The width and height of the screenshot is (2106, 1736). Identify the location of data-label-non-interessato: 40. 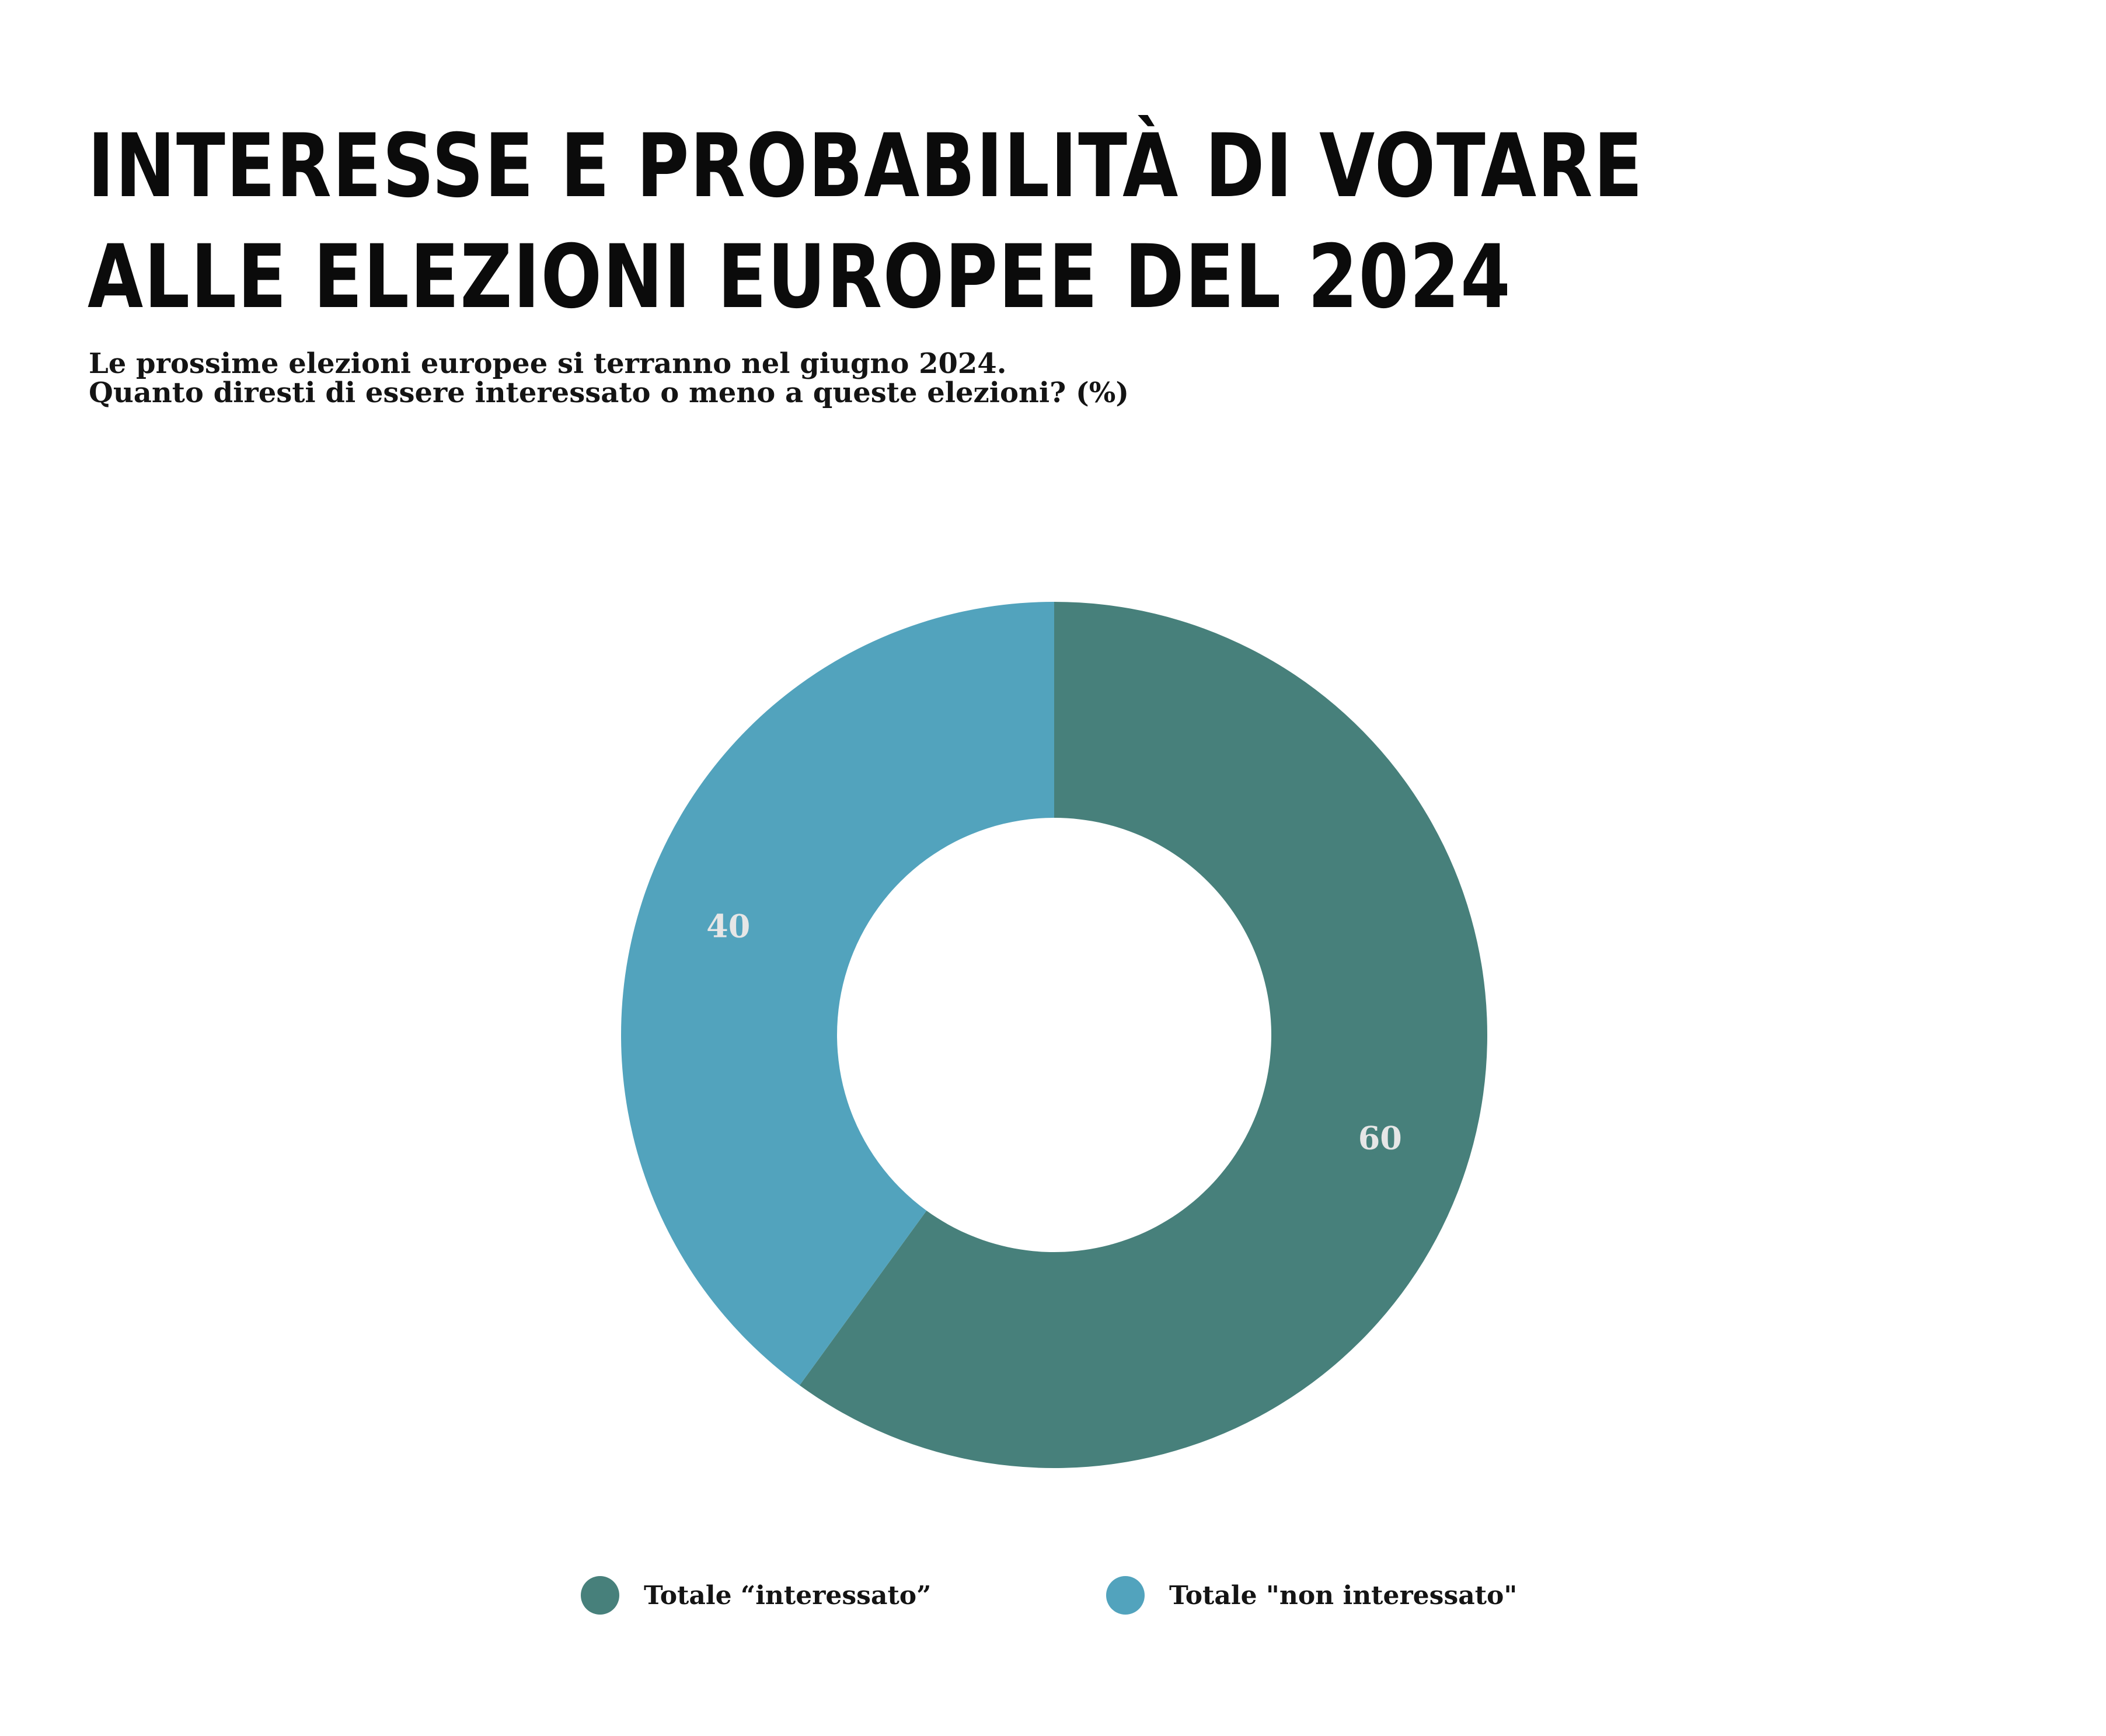
(728, 926).